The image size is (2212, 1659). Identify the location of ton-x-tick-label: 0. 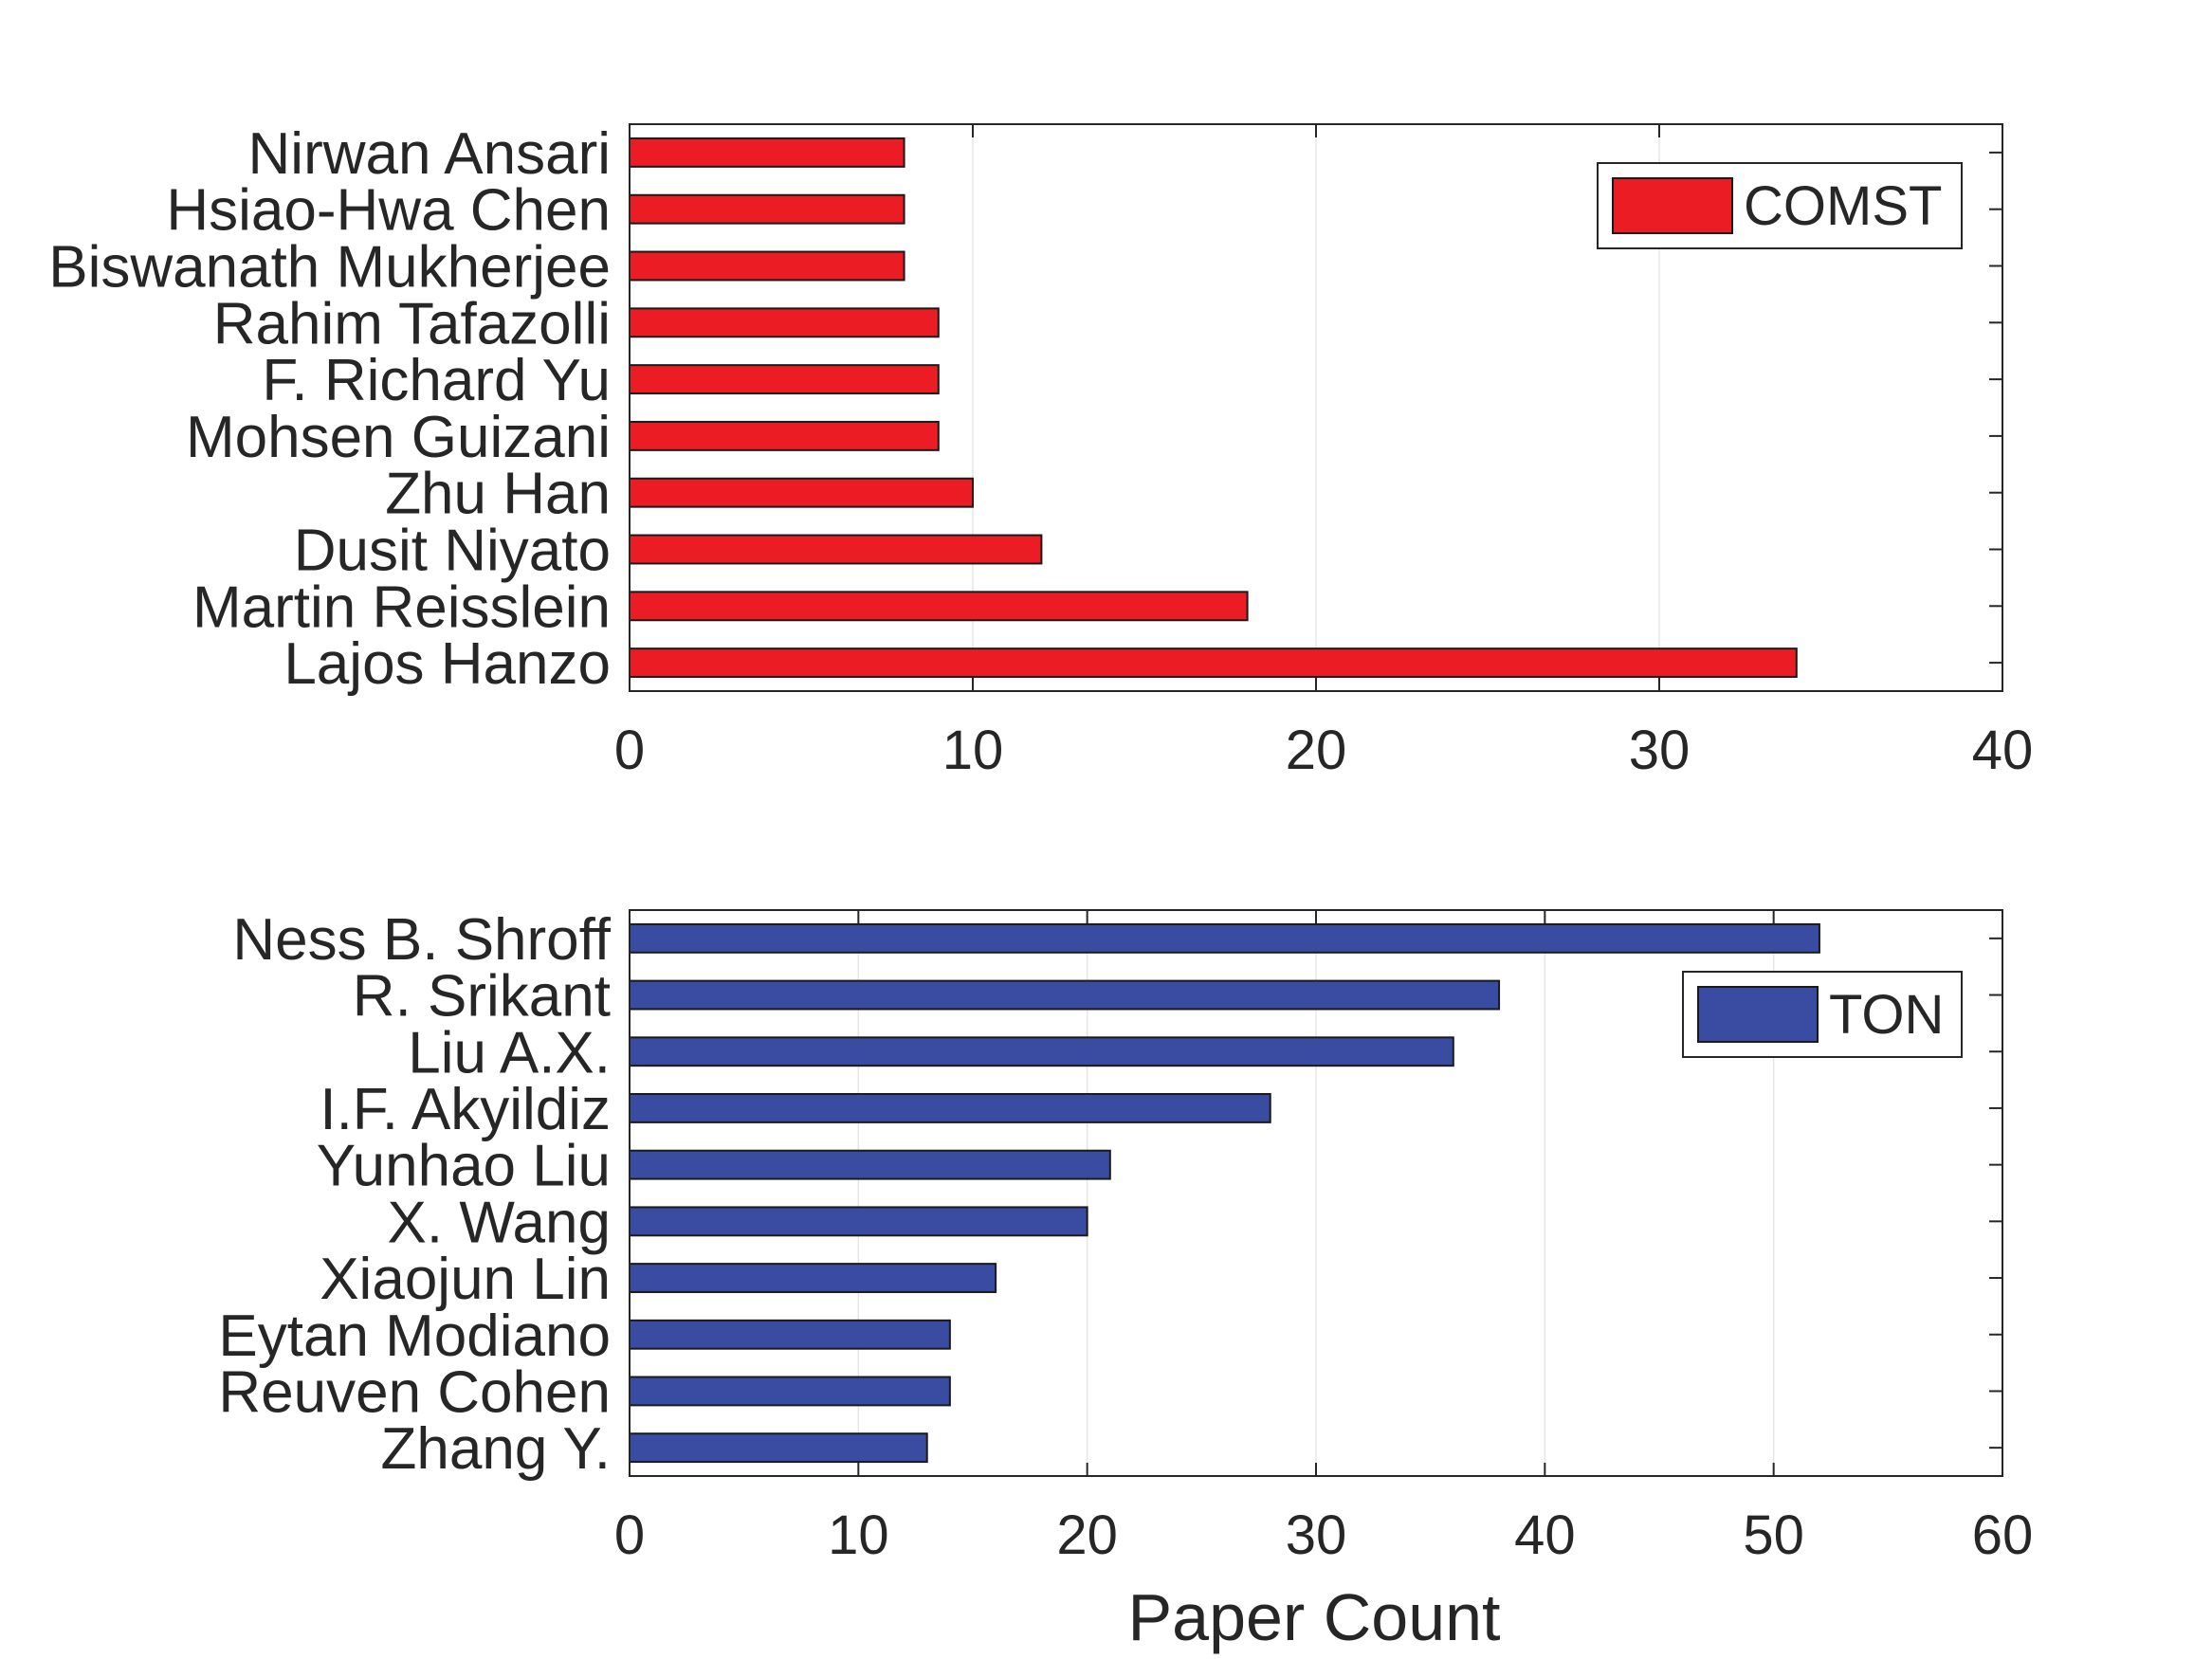
(629, 1535).